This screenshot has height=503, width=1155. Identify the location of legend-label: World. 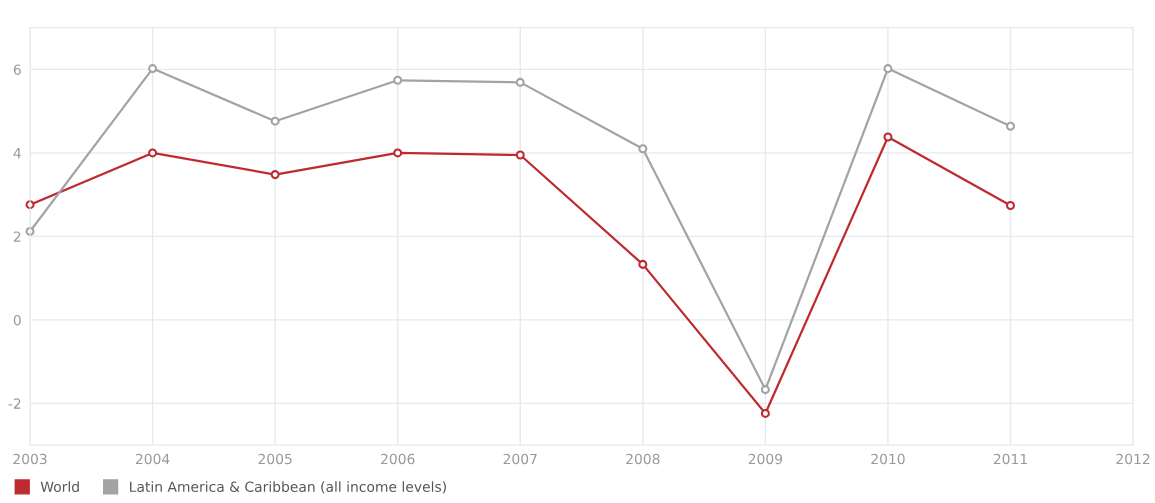
(59, 486).